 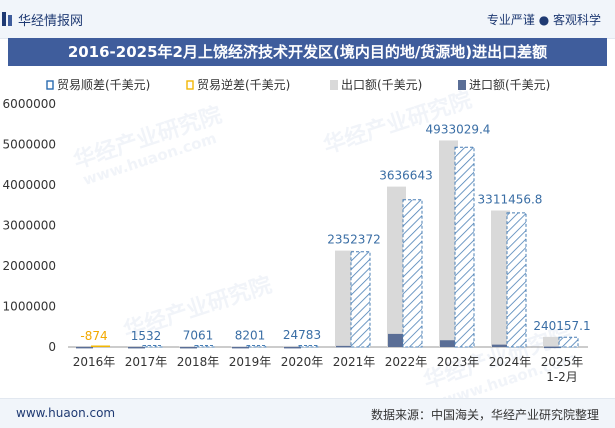 I want to click on legend-item-surplus: 贸易顺差(千美元), so click(x=98, y=84).